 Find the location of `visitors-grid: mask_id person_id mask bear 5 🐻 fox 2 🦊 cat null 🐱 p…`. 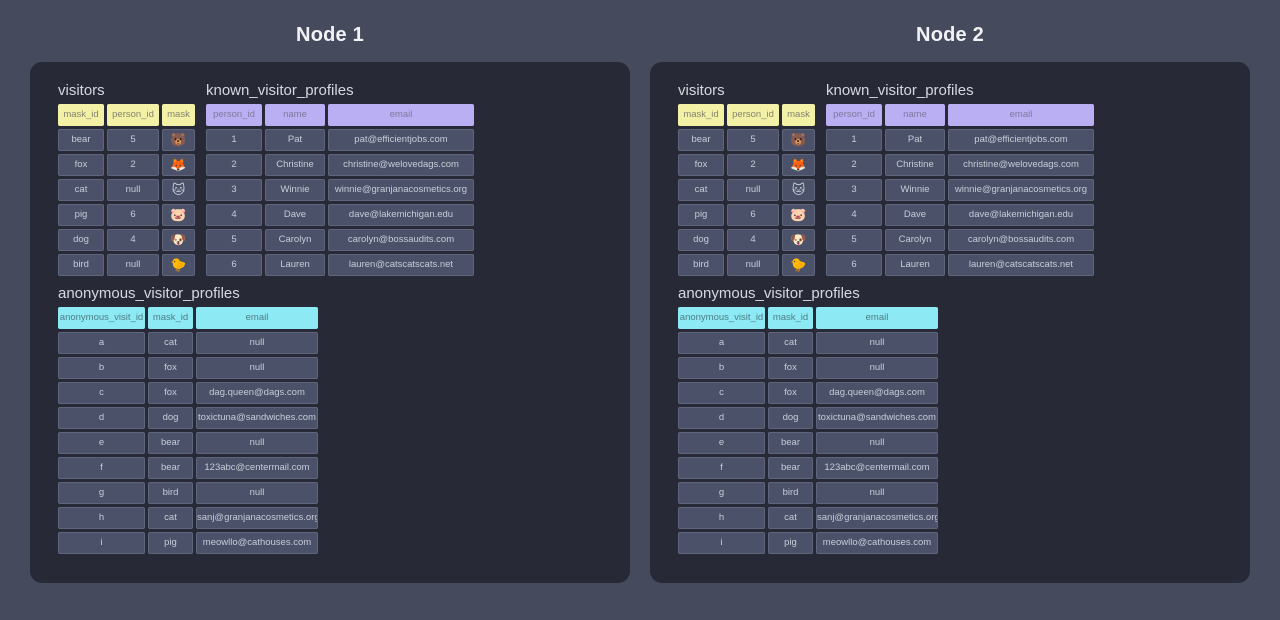

visitors-grid: mask_id person_id mask bear 5 🐻 fox 2 🦊 cat null 🐱 p… is located at coordinates (126, 190).